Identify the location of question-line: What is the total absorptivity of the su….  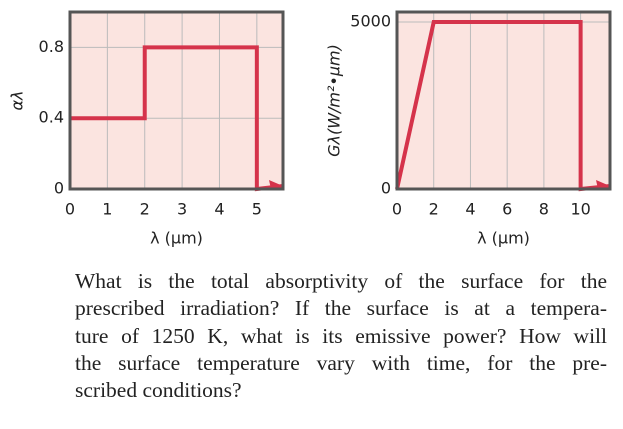
(341, 281).